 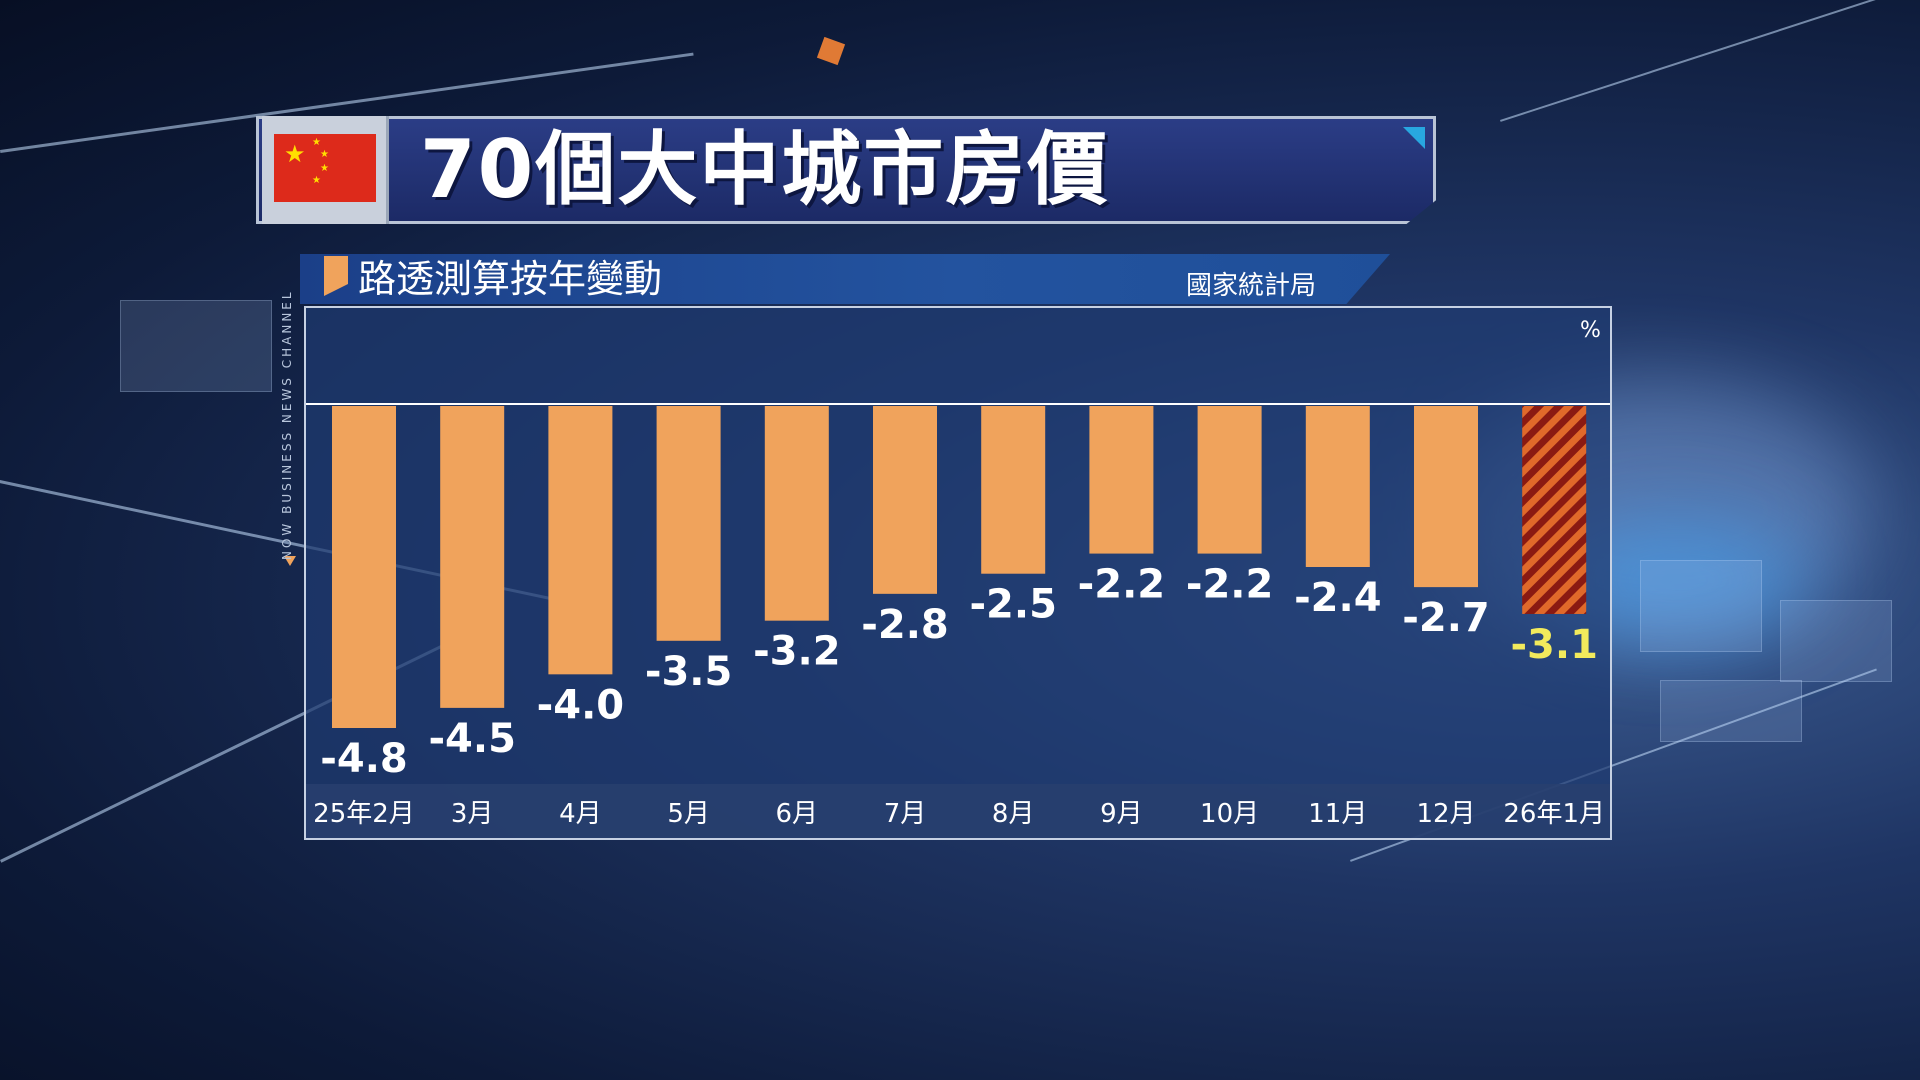 I want to click on category-label: 12月, so click(x=1445, y=814).